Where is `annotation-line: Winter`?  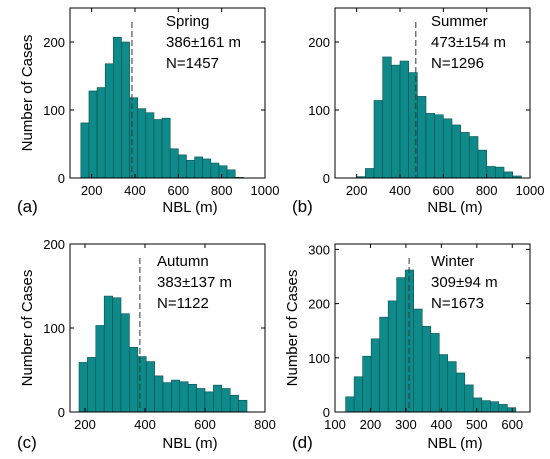 annotation-line: Winter is located at coordinates (452, 261).